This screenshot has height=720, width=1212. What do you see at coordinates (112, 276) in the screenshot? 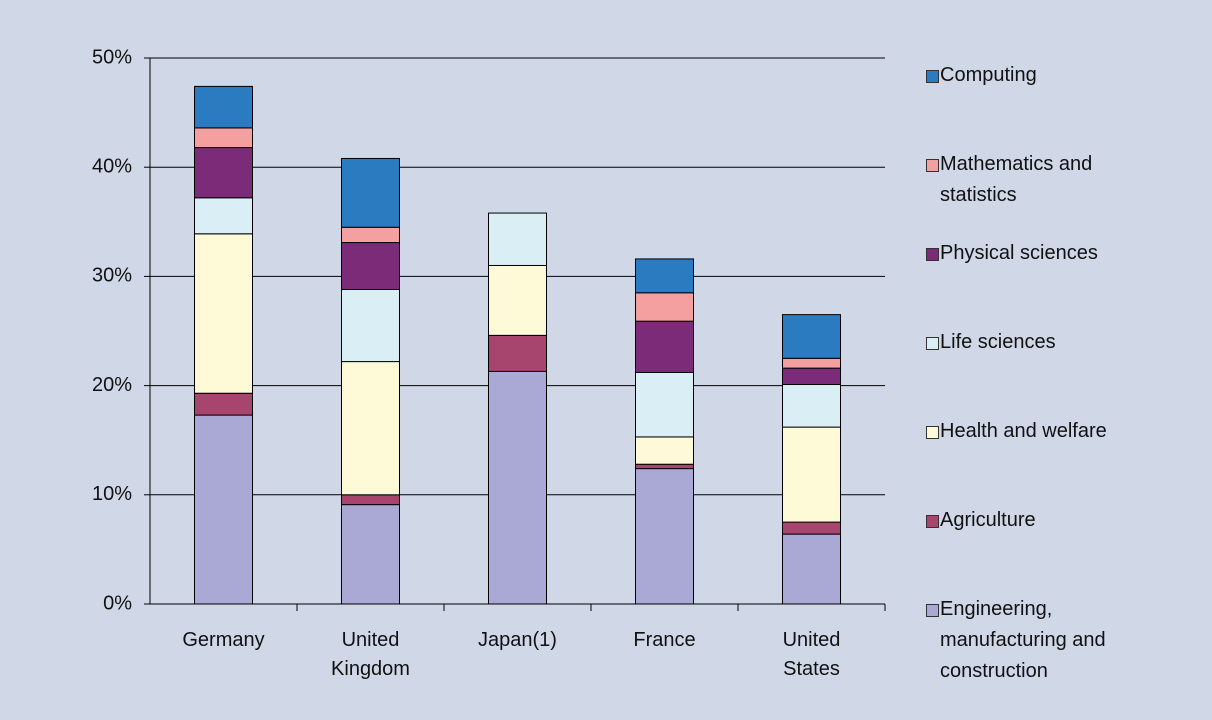
I see `y-tick-label: 30%` at bounding box center [112, 276].